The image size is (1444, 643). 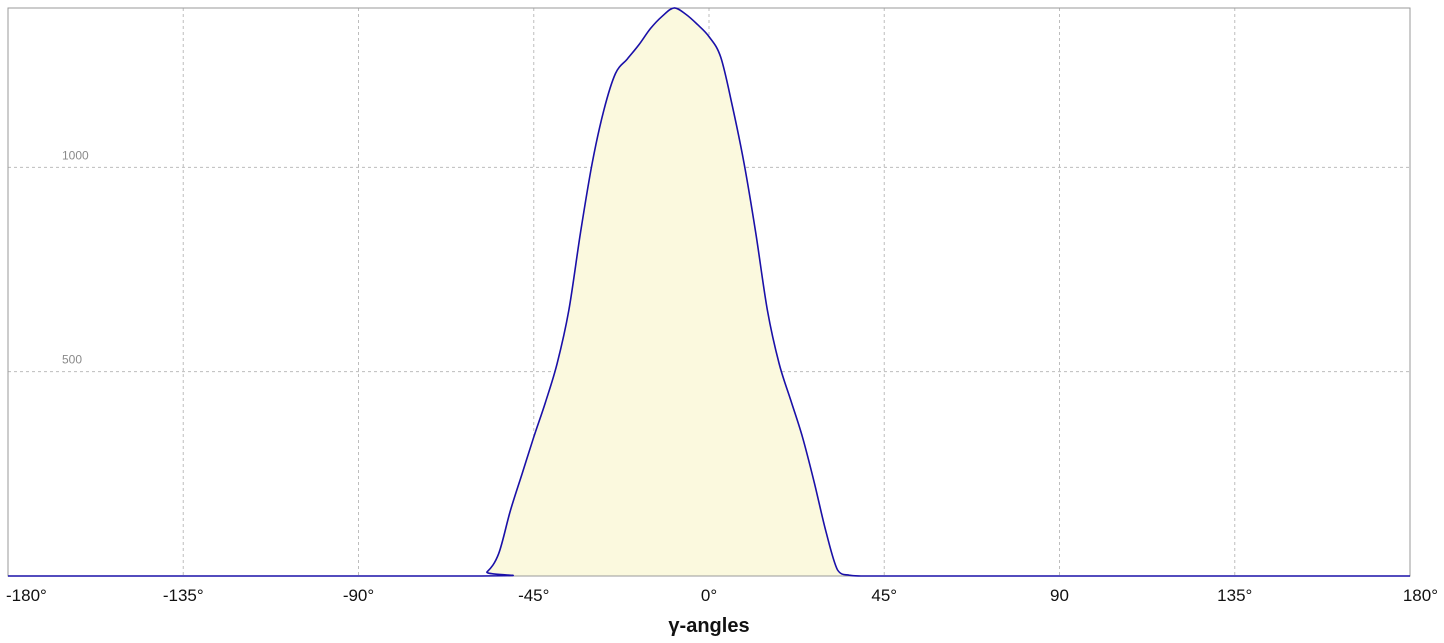 I want to click on x-tick-label: -90°, so click(x=358, y=595).